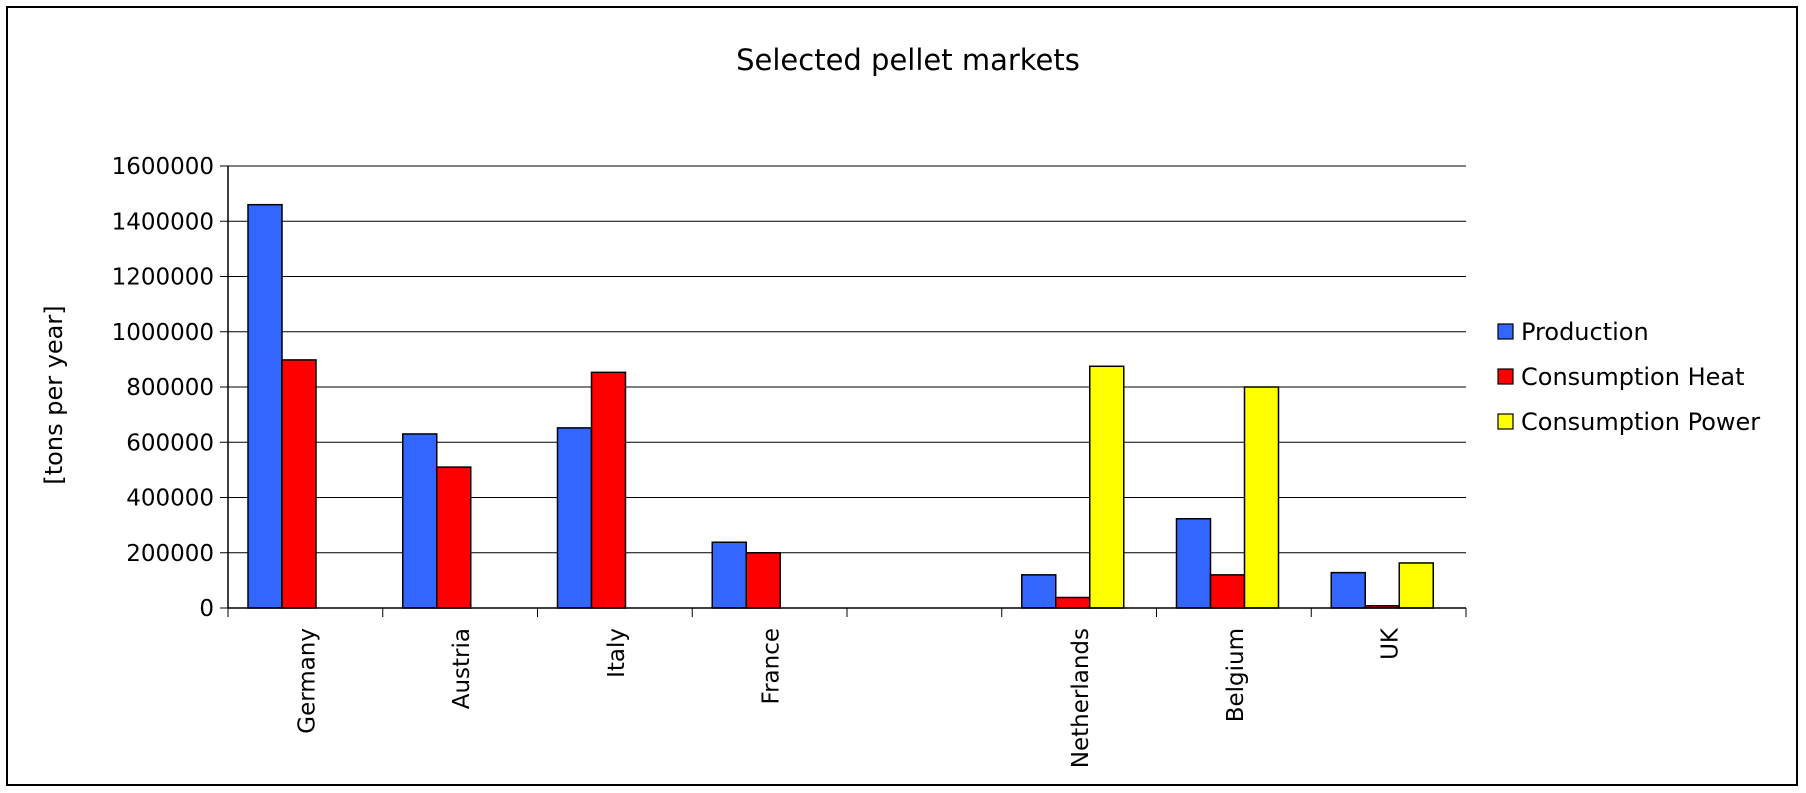 This screenshot has height=793, width=1806. What do you see at coordinates (1236, 675) in the screenshot?
I see `x-tick-label: Belgium` at bounding box center [1236, 675].